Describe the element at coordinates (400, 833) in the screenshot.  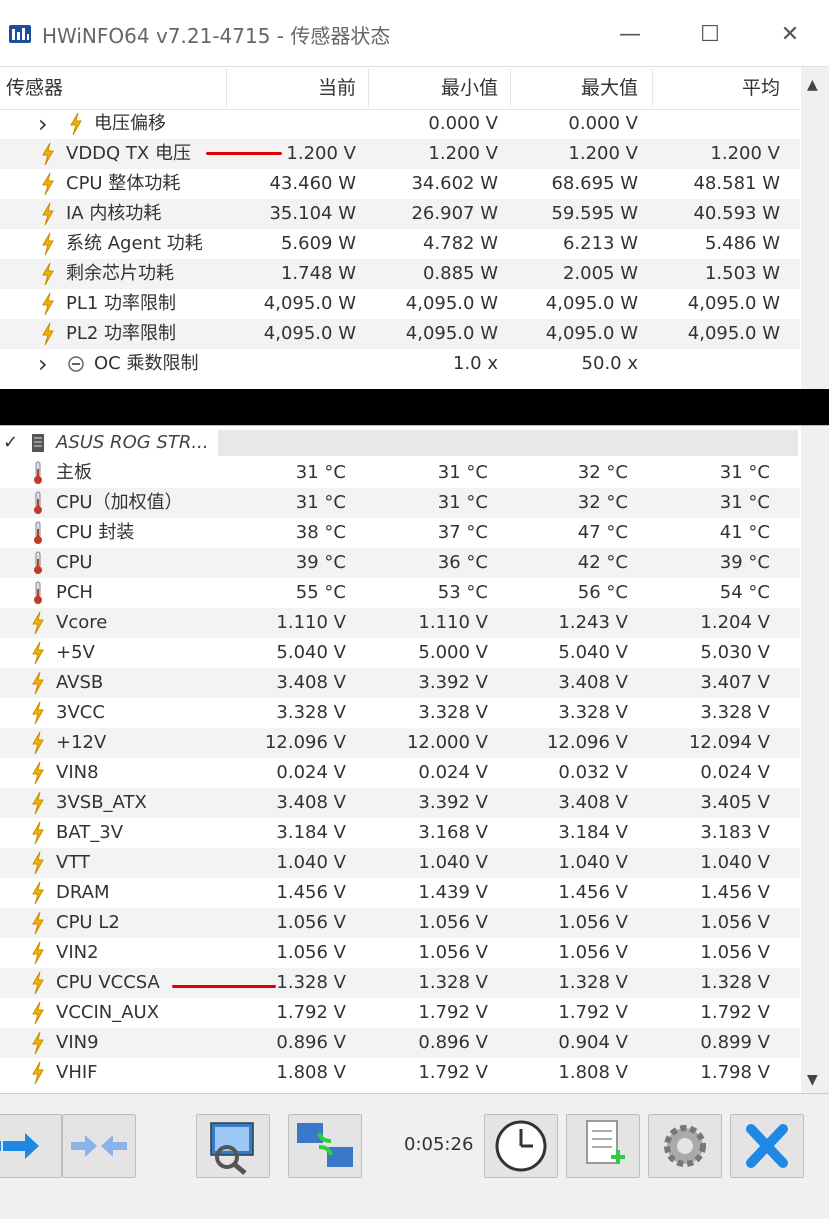
I see `sensor-row: BAT_3V 3.184 V 3.168 V 3.184 V 3.183 V` at that location.